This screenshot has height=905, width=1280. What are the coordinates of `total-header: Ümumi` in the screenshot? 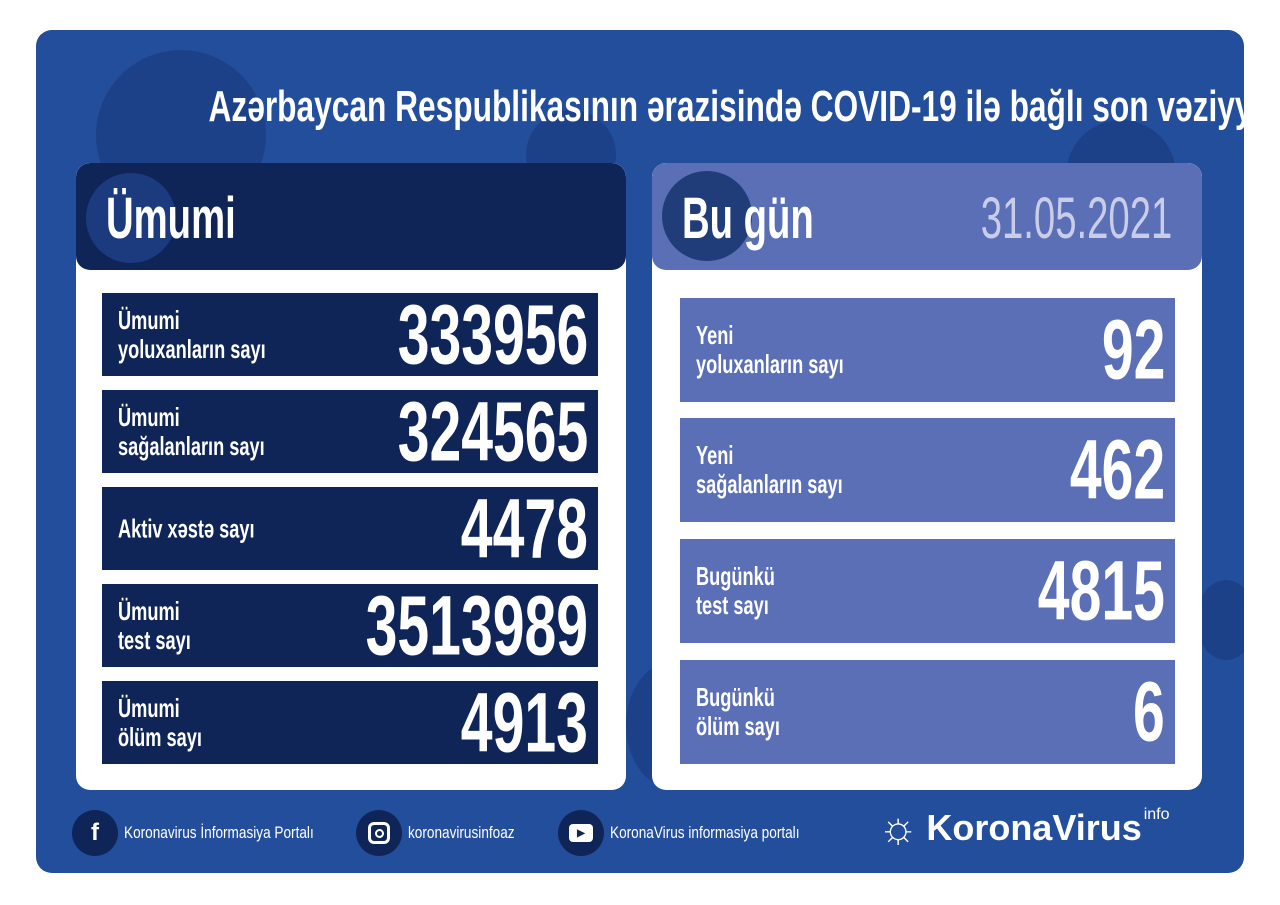 It's located at (351, 216).